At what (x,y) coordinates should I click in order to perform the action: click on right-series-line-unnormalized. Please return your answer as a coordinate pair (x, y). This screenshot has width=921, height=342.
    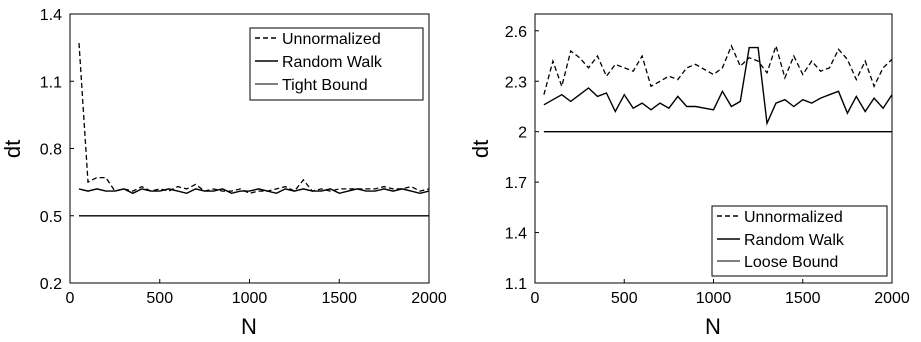
    Looking at the image, I should click on (718, 69).